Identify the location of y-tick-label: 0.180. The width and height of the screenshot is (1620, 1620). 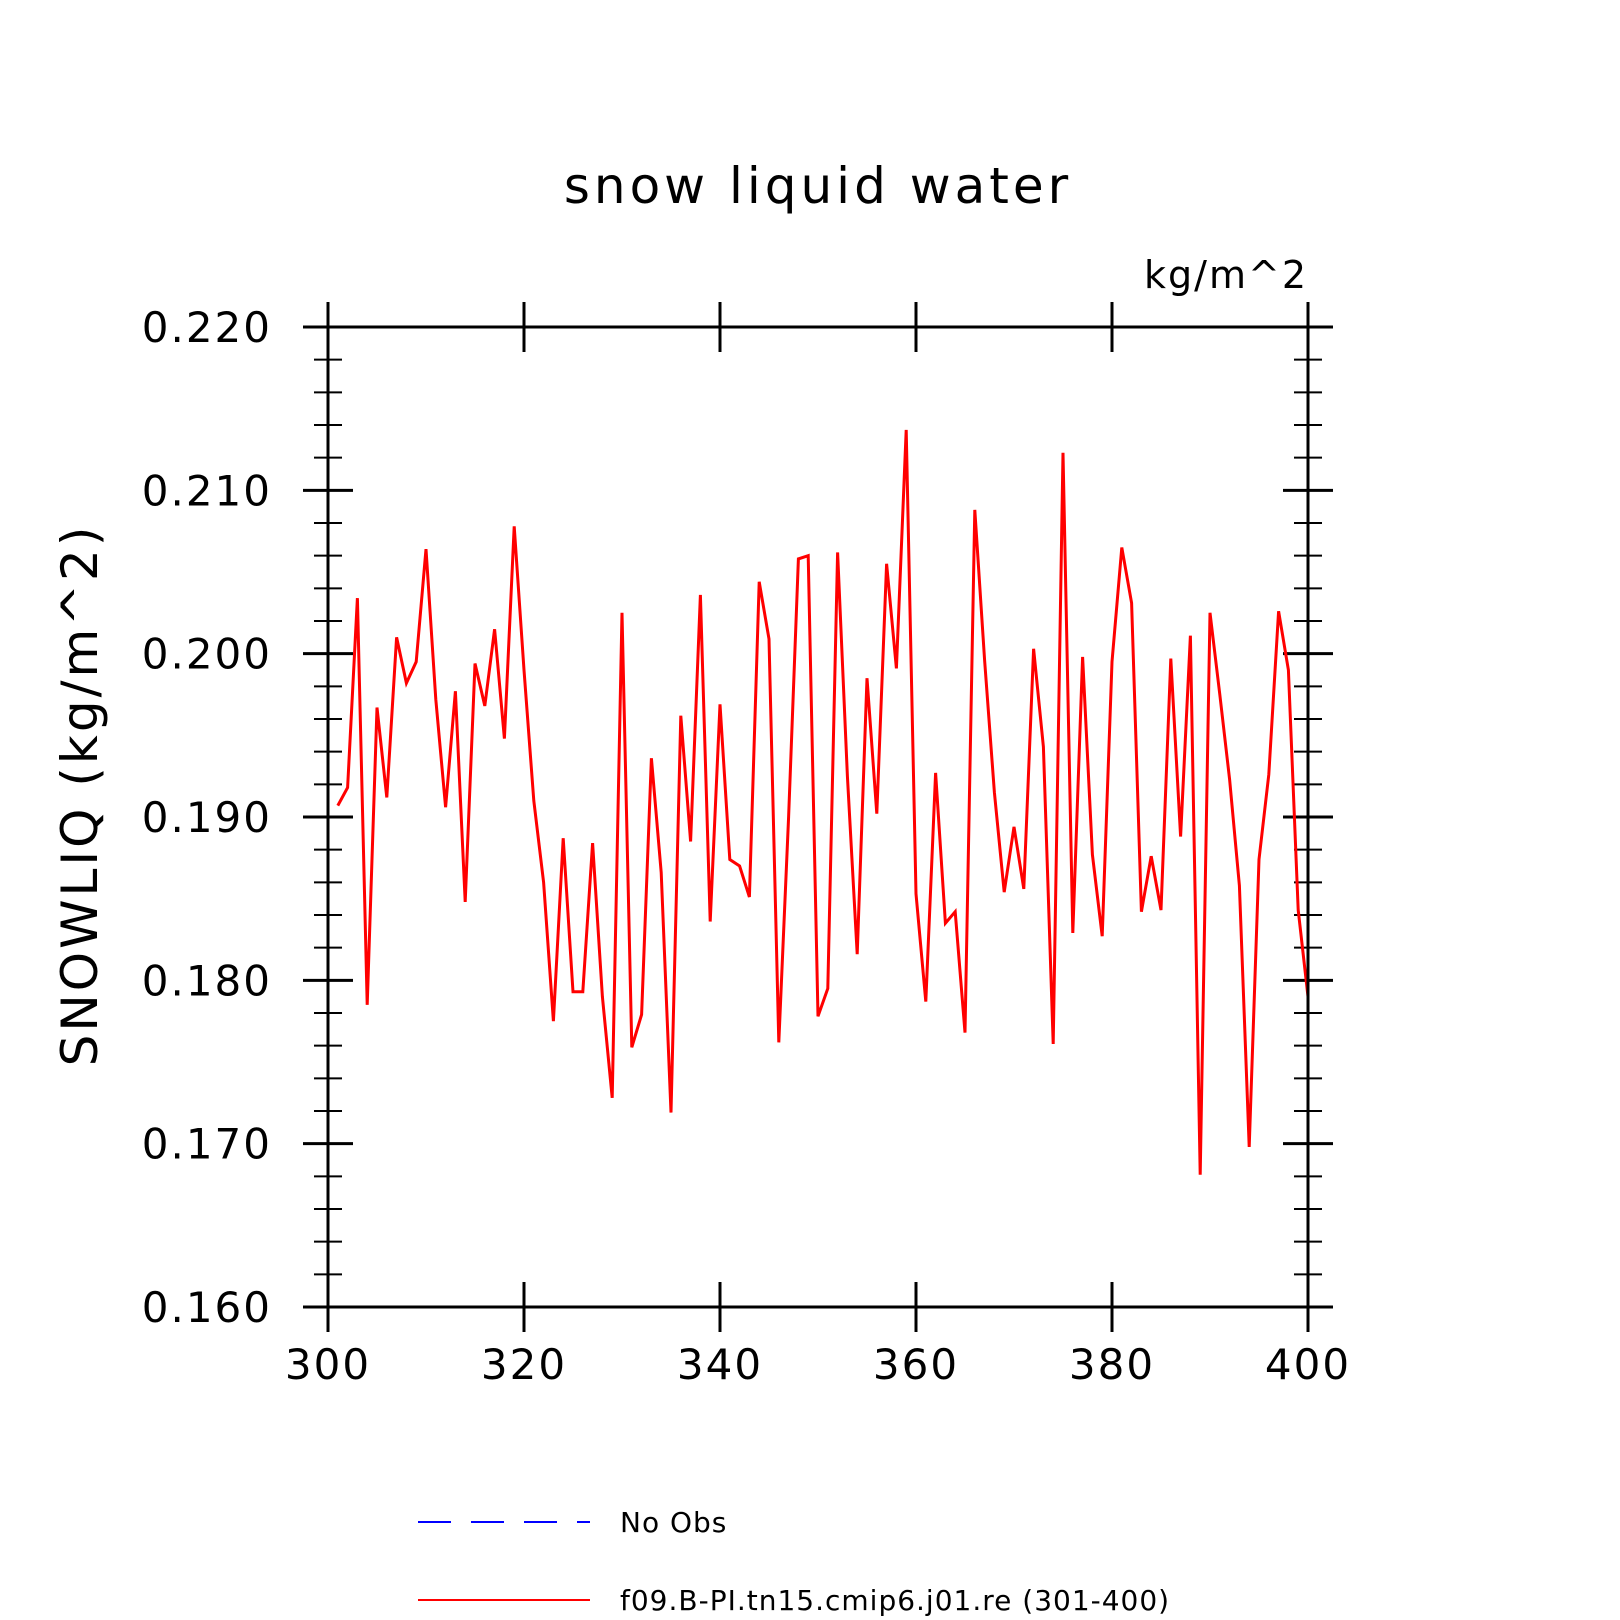
(207, 980).